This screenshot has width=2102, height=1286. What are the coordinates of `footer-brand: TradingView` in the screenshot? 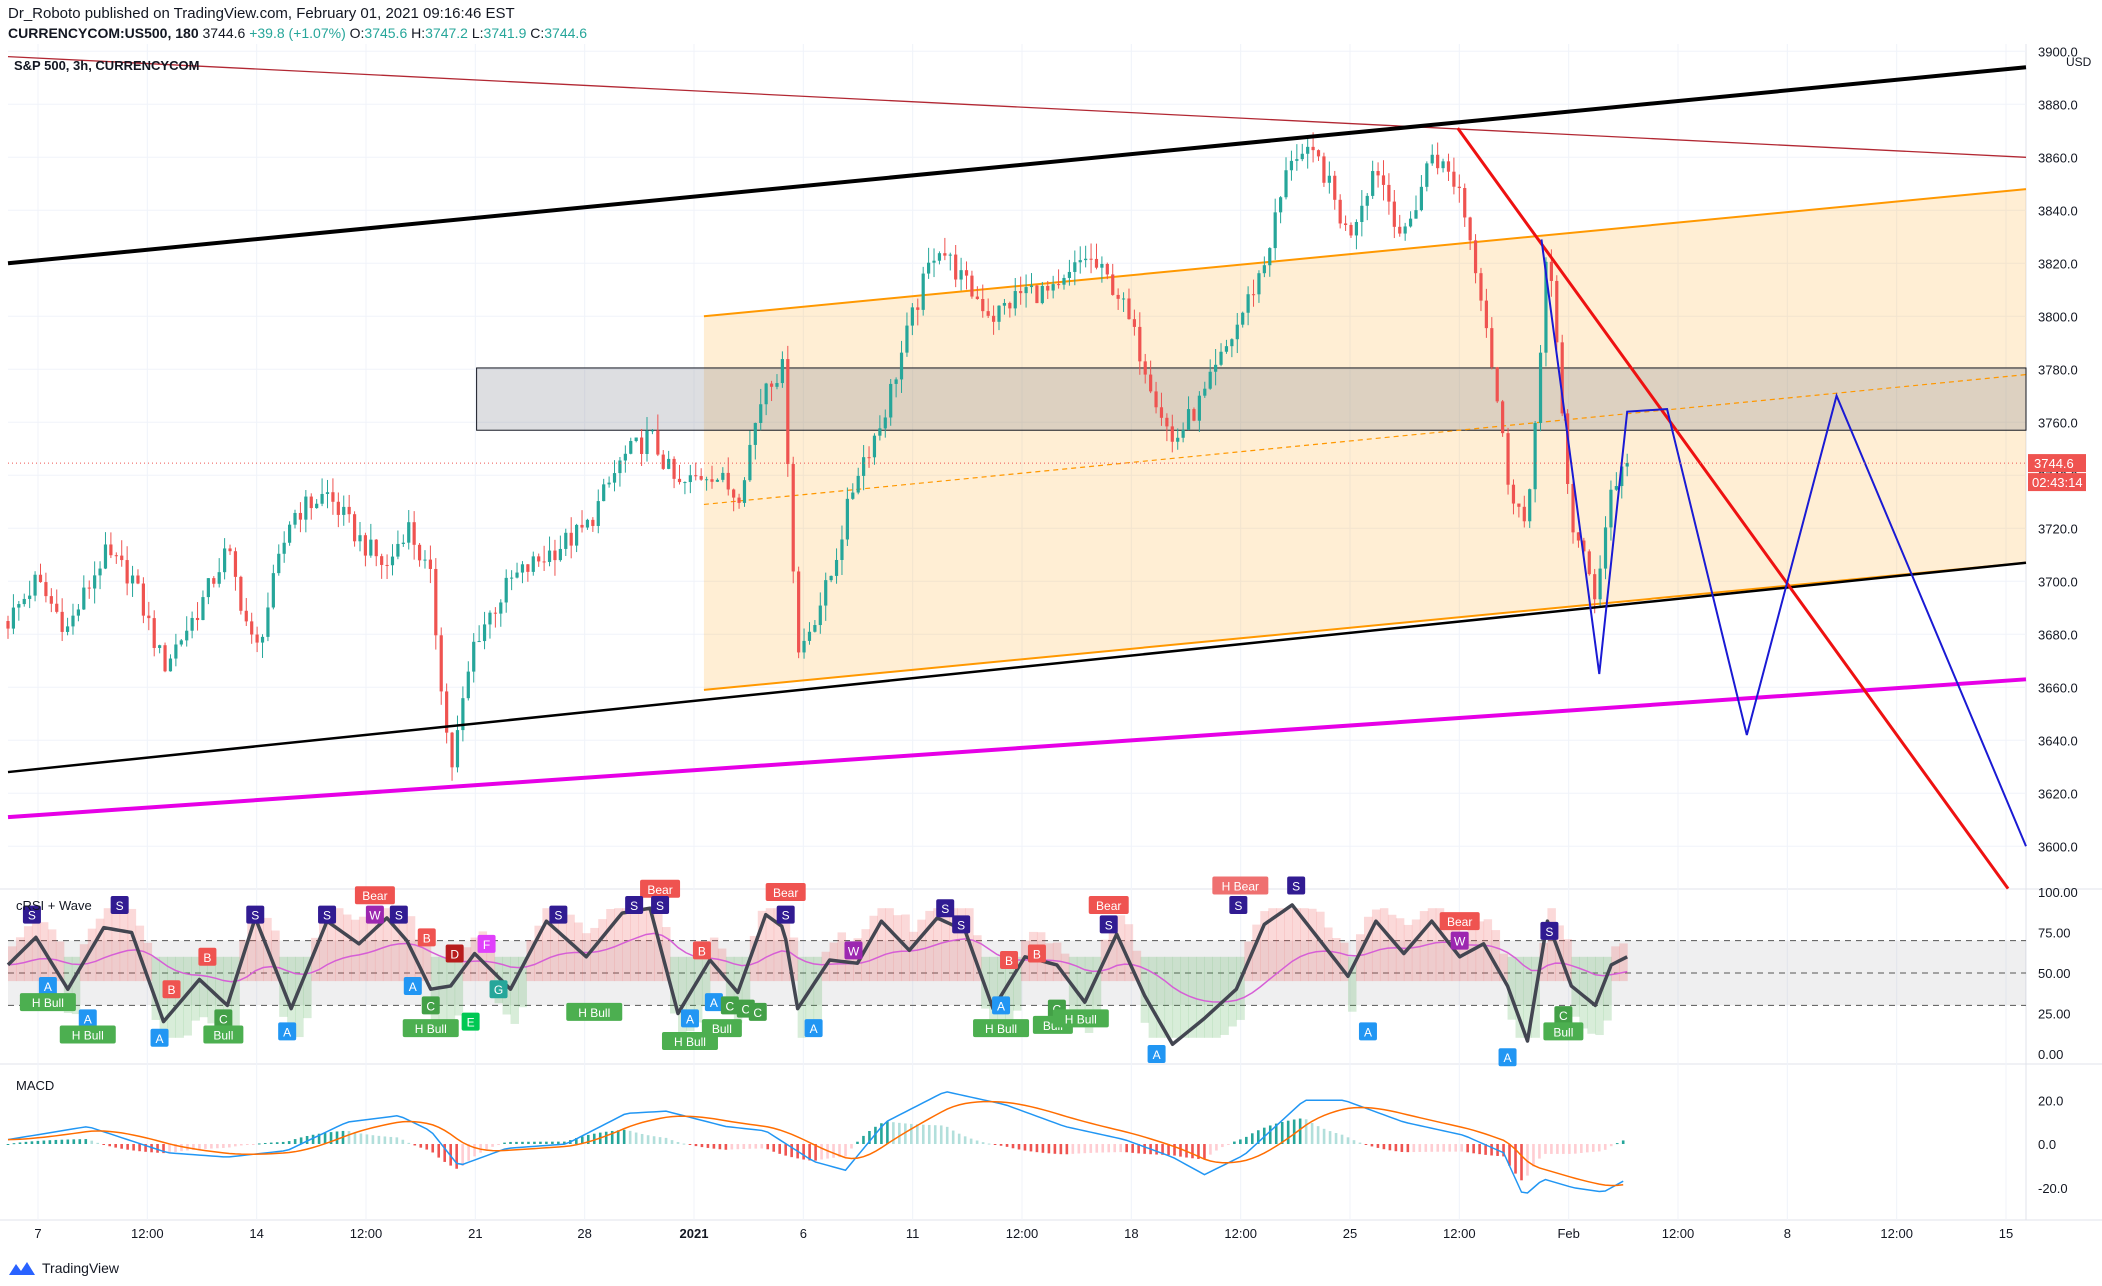 It's located at (81, 1268).